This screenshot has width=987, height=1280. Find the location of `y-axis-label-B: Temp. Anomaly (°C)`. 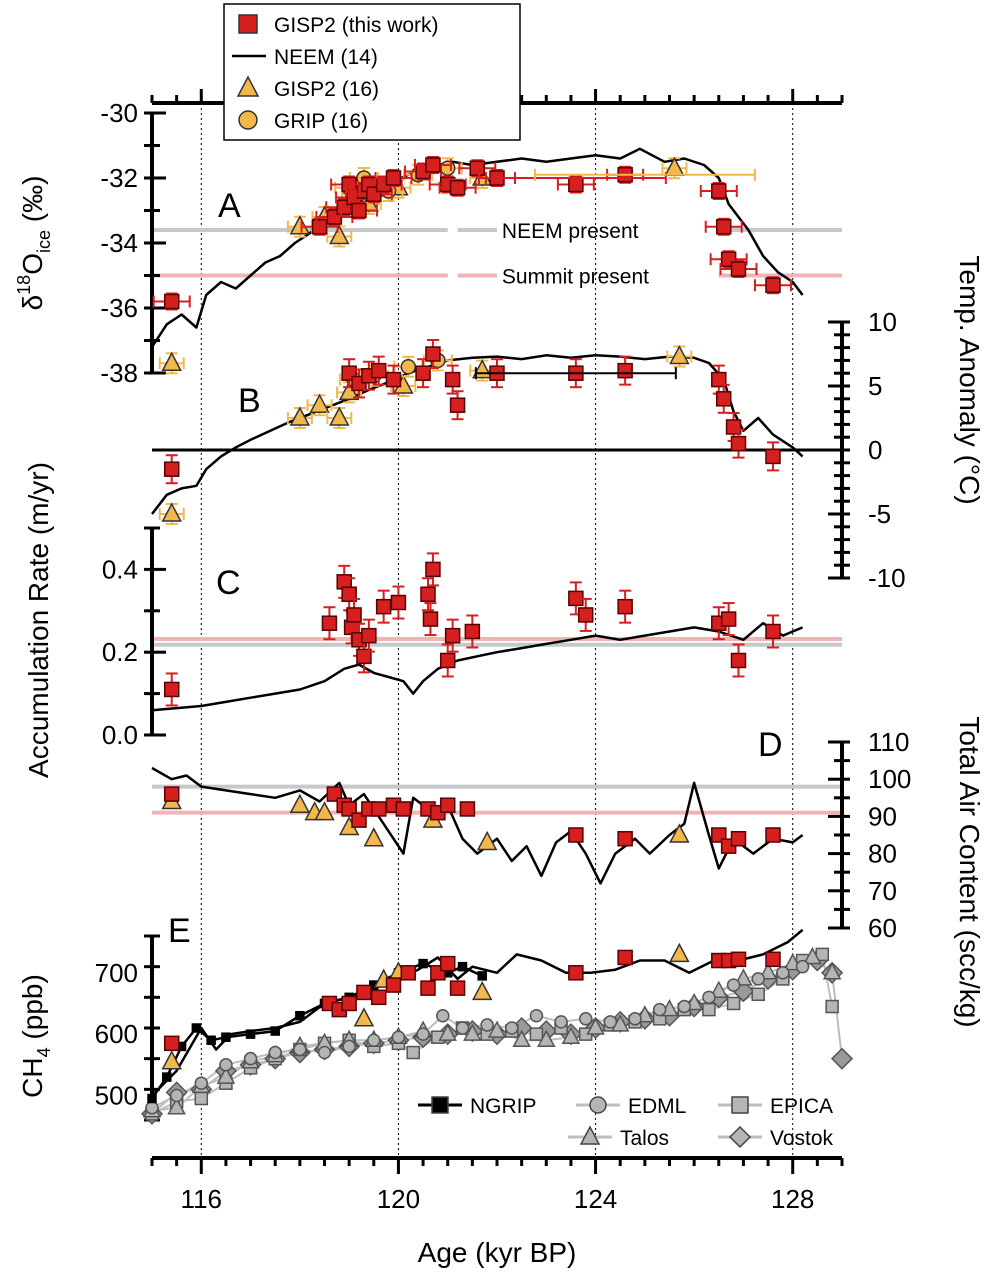

y-axis-label-B: Temp. Anomaly (°C) is located at coordinates (969, 379).